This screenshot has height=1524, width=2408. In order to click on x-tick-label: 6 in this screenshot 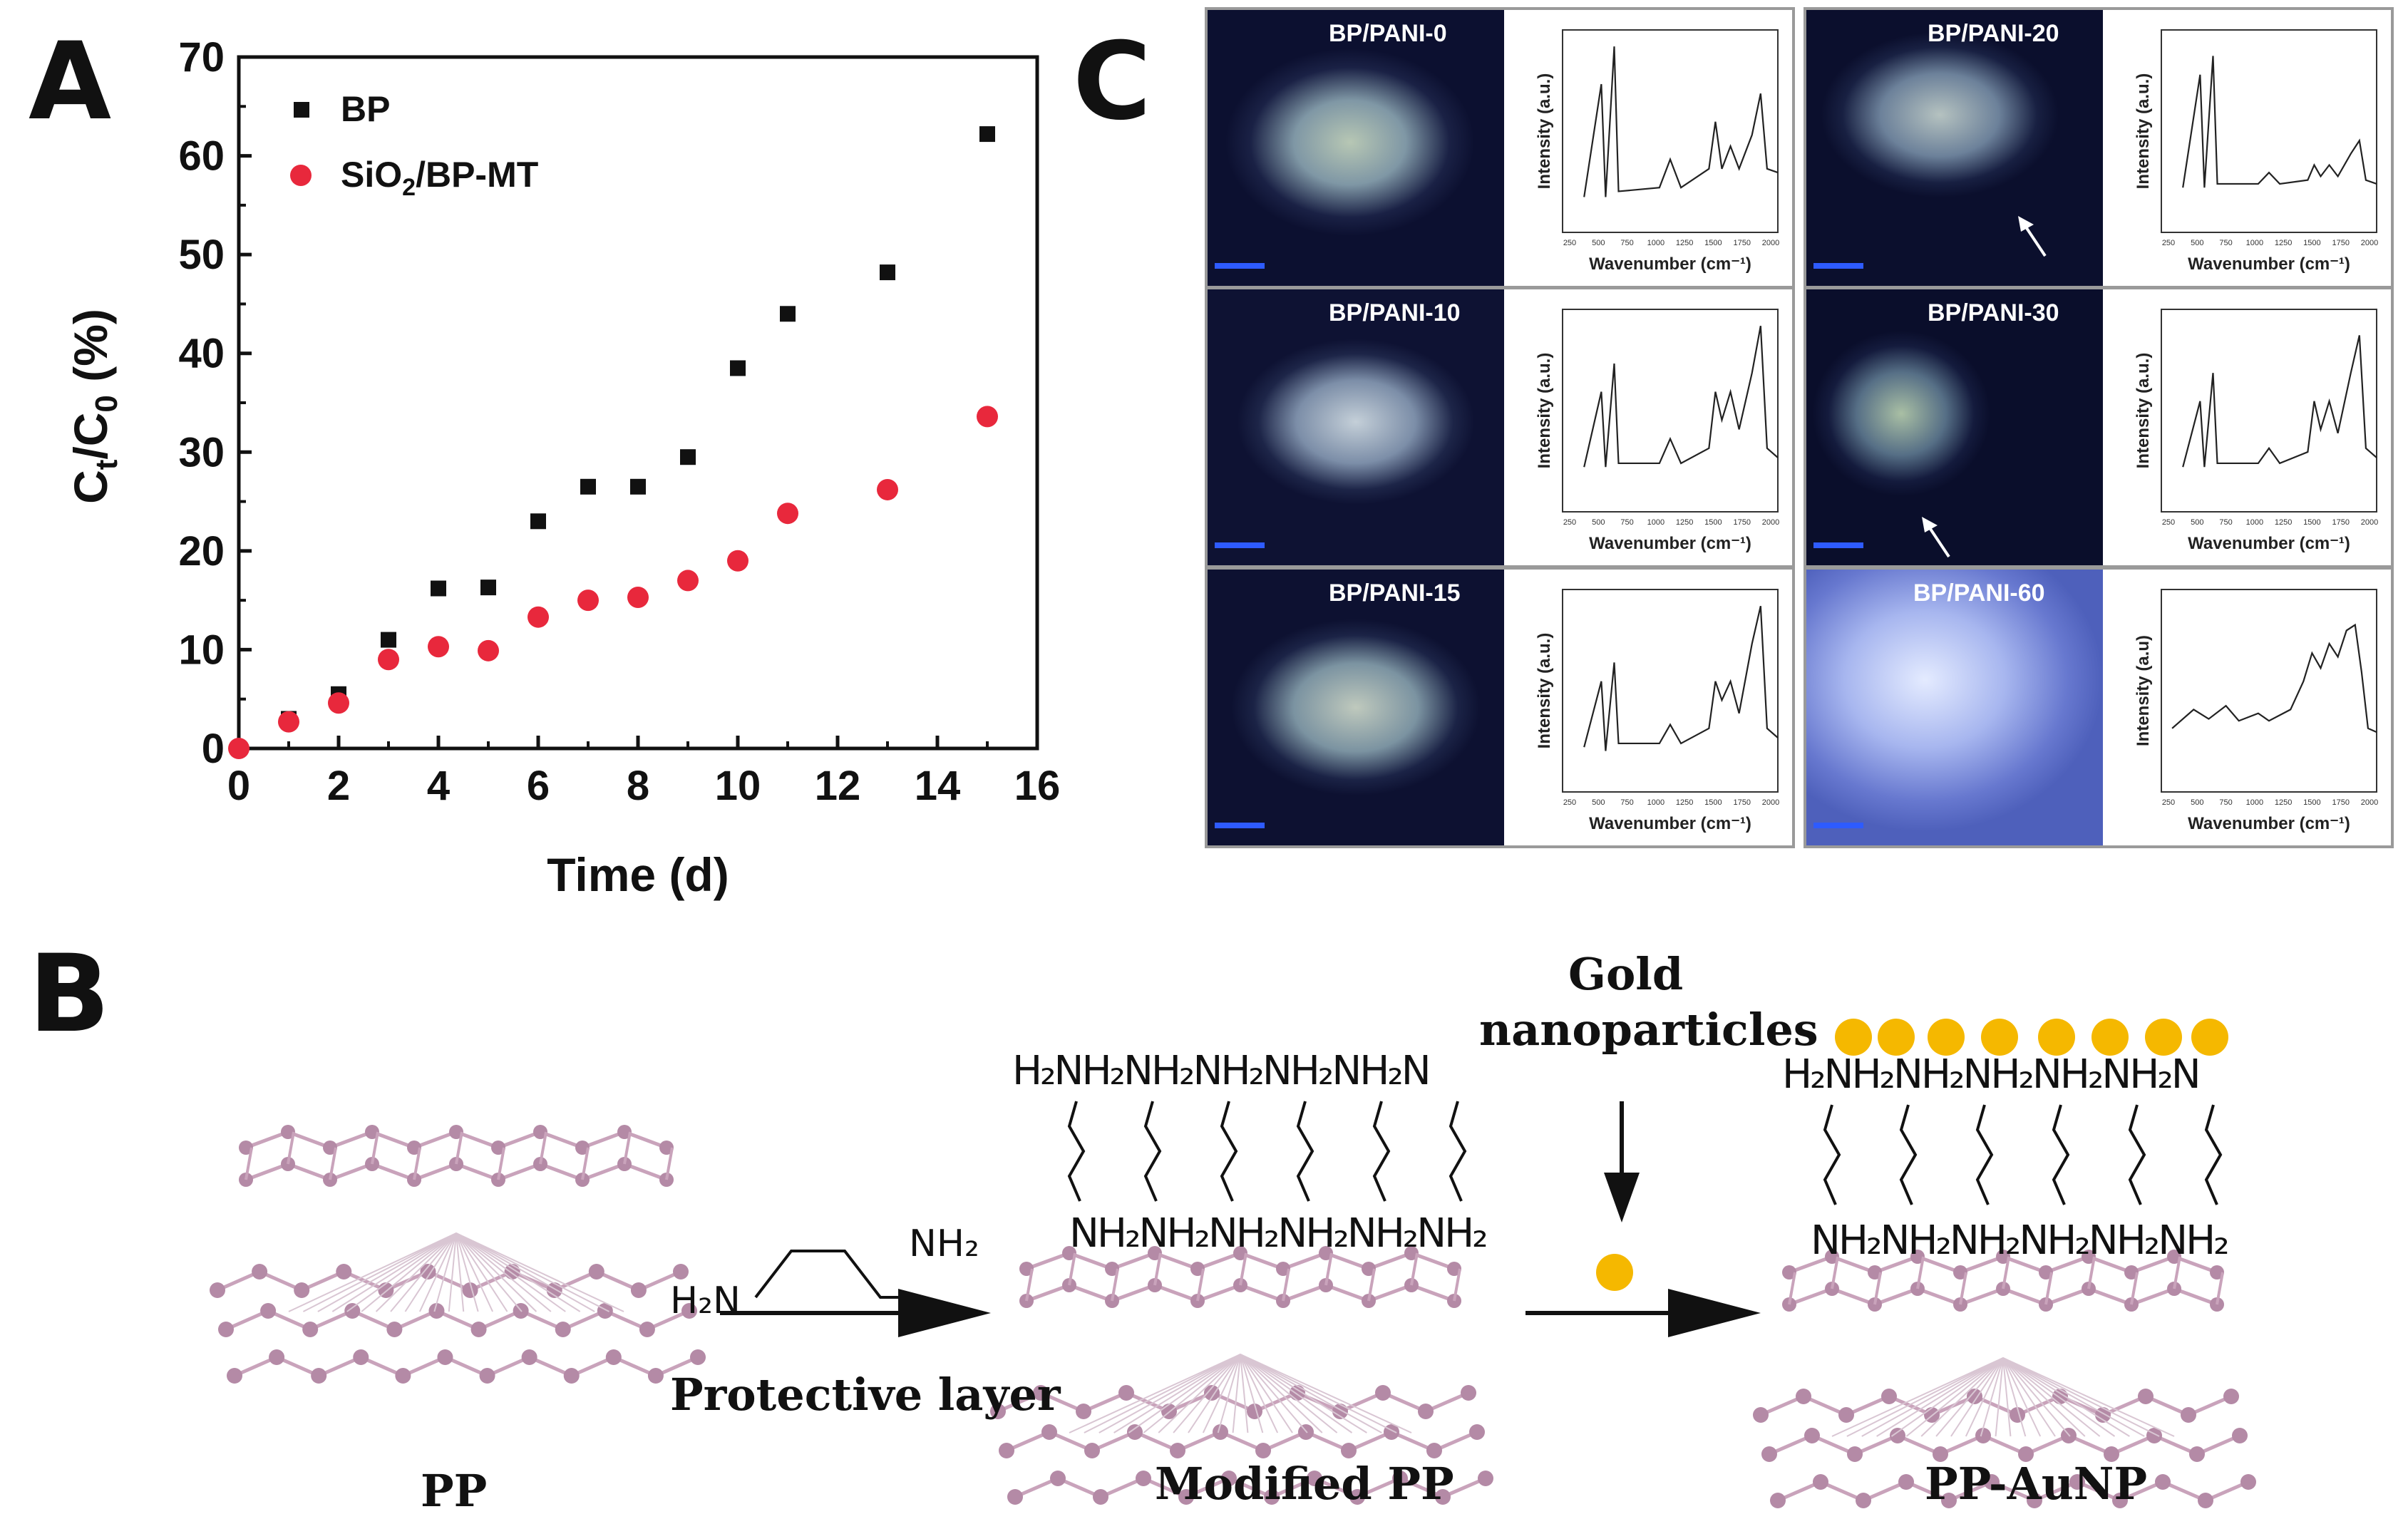, I will do `click(538, 786)`.